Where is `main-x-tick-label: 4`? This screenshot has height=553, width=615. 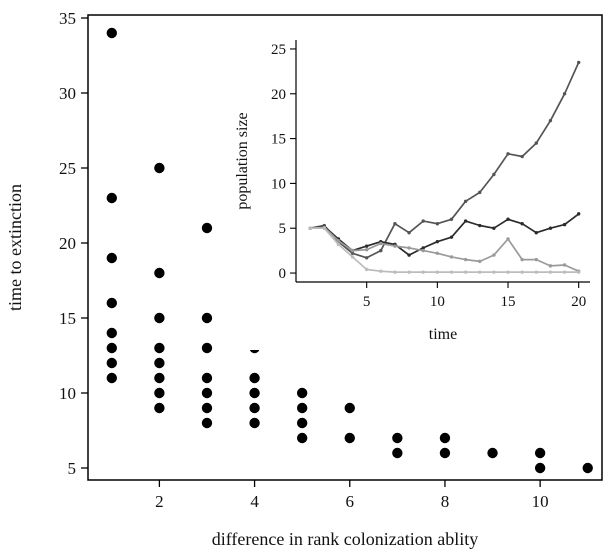
main-x-tick-label: 4 is located at coordinates (254, 501).